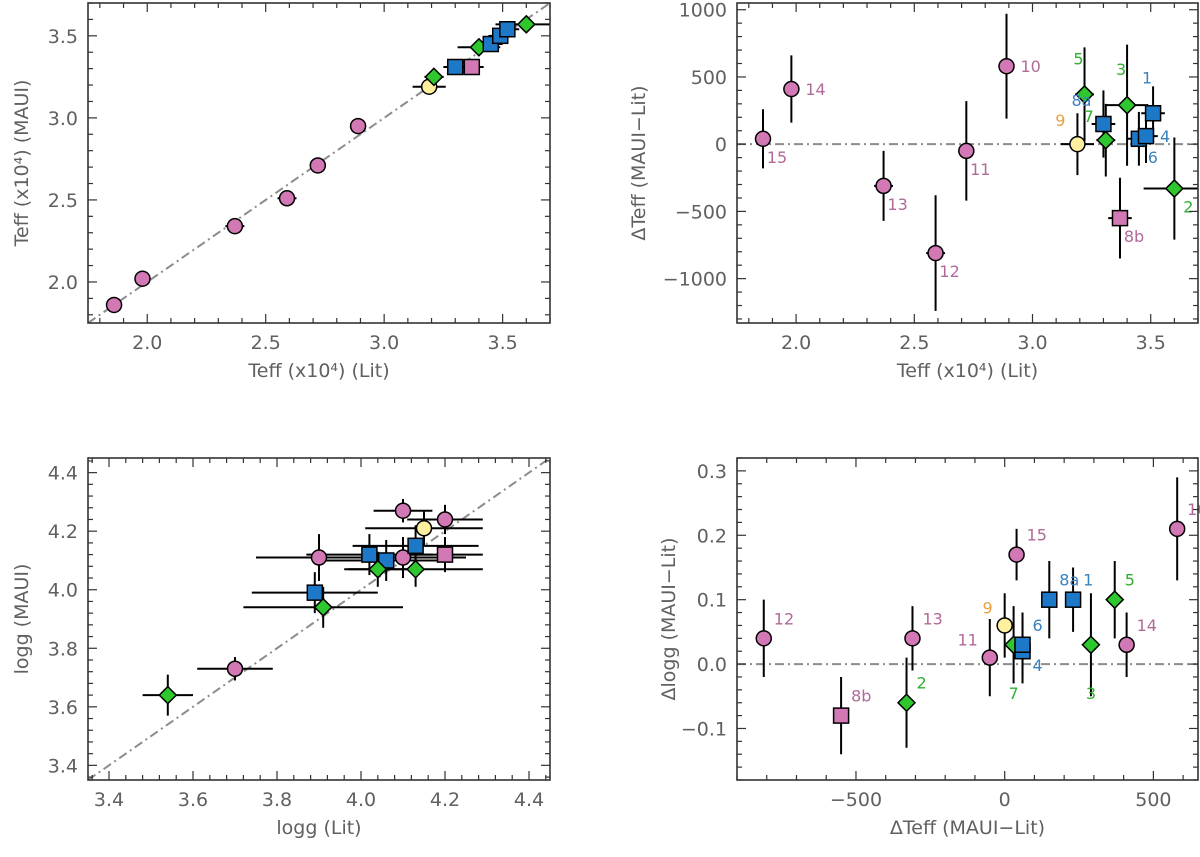 Image resolution: width=1200 pixels, height=857 pixels. Describe the element at coordinates (445, 800) in the screenshot. I see `x-tick-label: 4.2` at that location.